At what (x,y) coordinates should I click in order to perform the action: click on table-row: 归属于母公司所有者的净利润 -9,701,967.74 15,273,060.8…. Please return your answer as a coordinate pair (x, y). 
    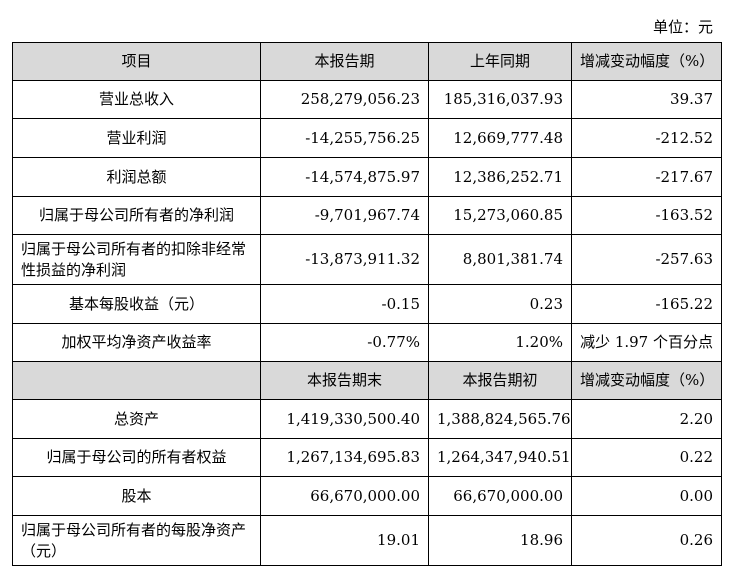
    Looking at the image, I should click on (367, 215).